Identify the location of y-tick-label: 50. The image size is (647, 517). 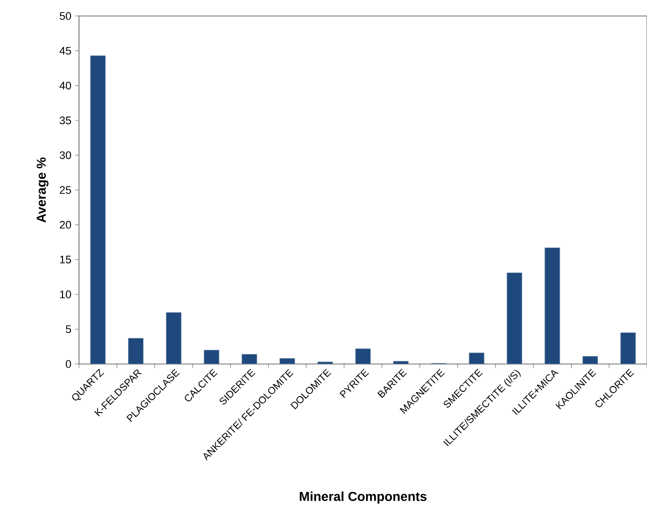
(66, 16).